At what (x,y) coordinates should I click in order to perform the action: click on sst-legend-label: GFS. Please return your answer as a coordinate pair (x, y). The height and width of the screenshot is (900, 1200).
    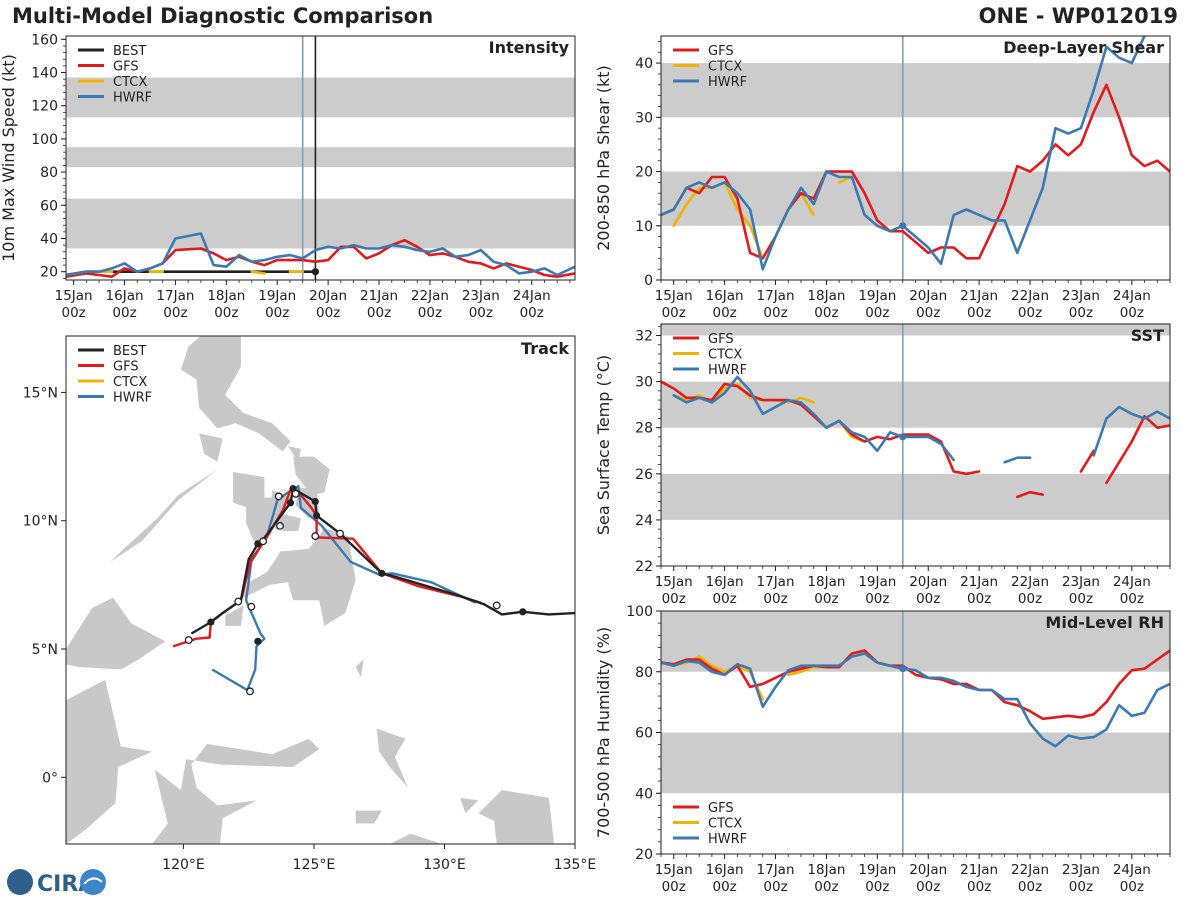
    Looking at the image, I should click on (721, 339).